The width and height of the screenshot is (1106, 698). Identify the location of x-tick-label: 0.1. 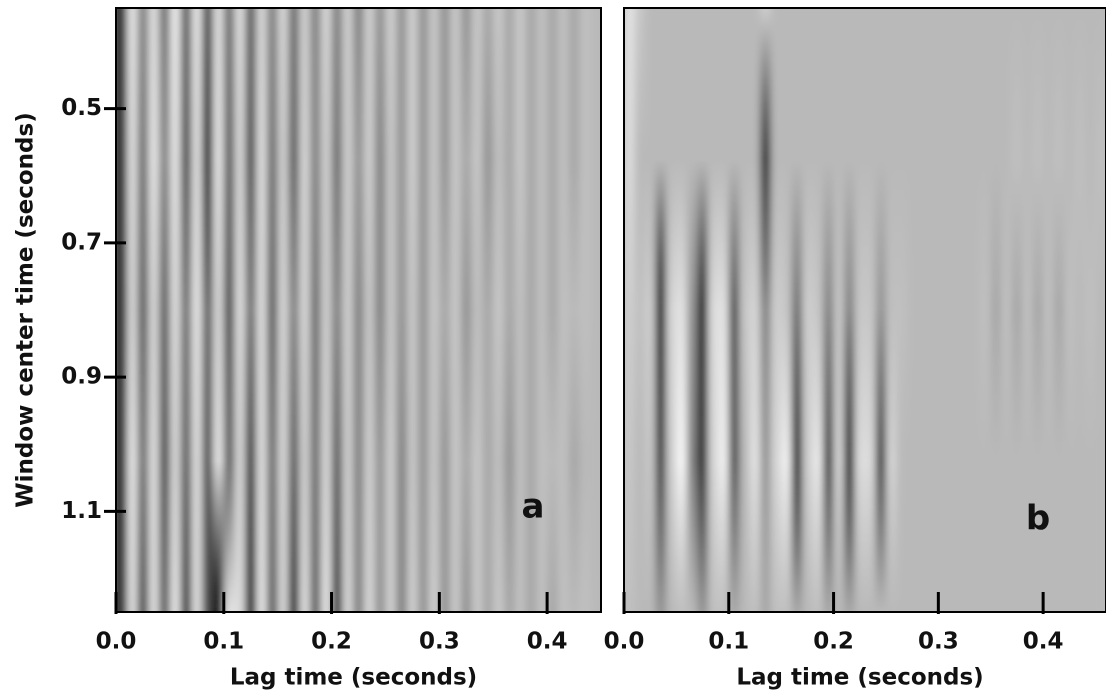
(728, 642).